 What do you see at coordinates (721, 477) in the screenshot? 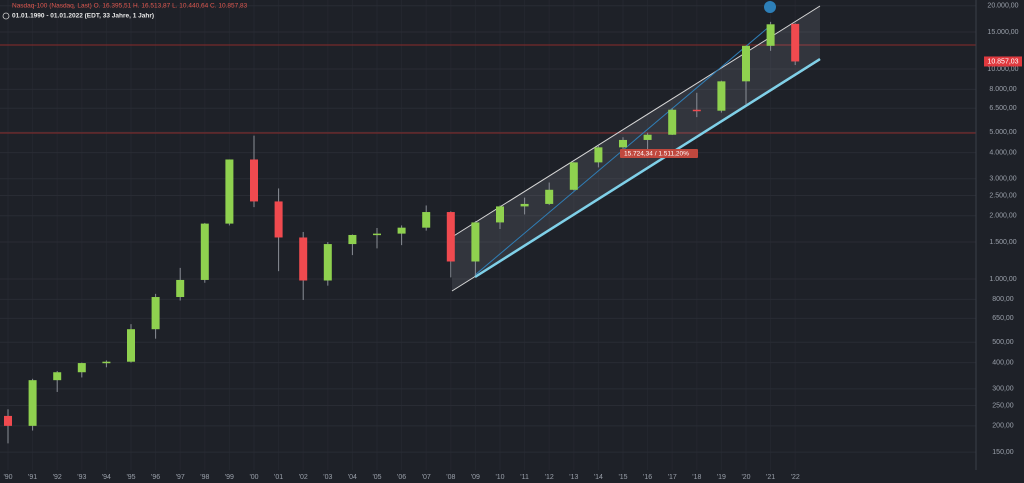
I see `x-tick-label: '19` at bounding box center [721, 477].